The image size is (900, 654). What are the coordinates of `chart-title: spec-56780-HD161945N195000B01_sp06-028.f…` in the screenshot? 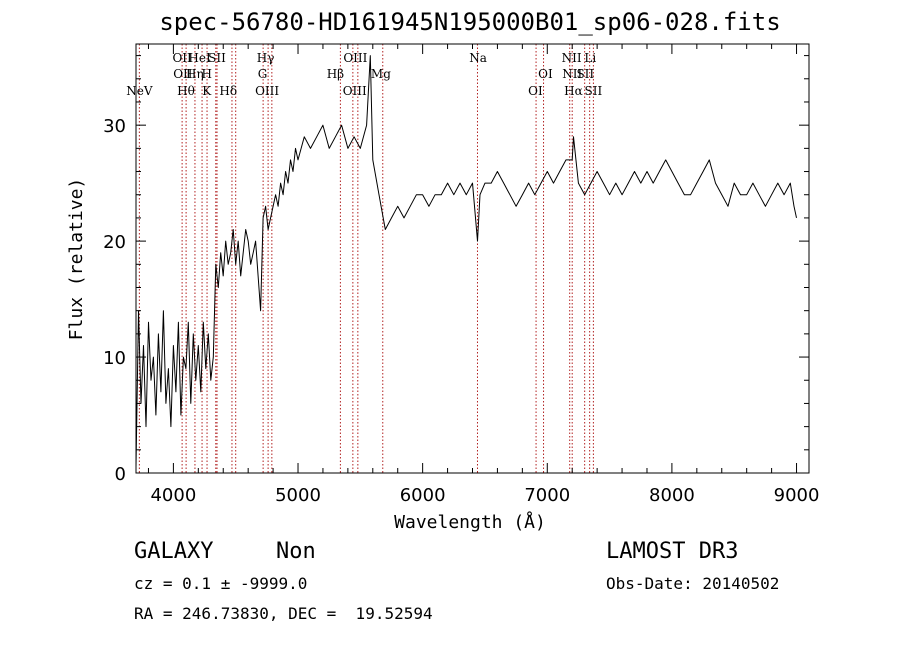 It's located at (469, 22).